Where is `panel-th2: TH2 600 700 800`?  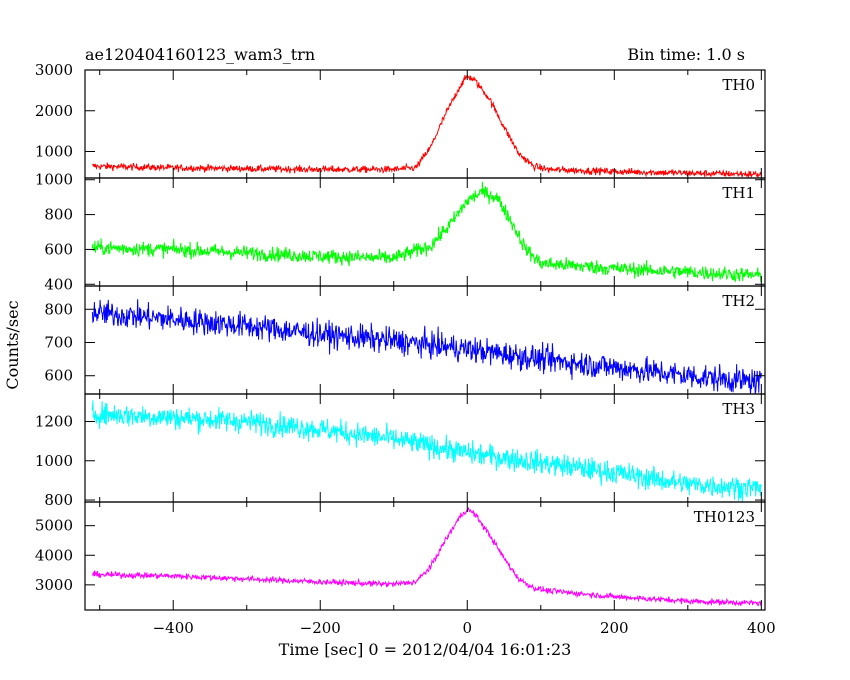 panel-th2: TH2 600 700 800 is located at coordinates (405, 340).